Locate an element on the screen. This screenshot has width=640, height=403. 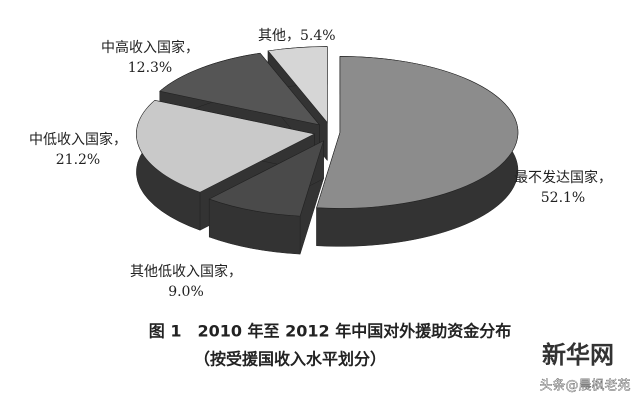
slice-label: 中低收入国家， is located at coordinates (78, 139).